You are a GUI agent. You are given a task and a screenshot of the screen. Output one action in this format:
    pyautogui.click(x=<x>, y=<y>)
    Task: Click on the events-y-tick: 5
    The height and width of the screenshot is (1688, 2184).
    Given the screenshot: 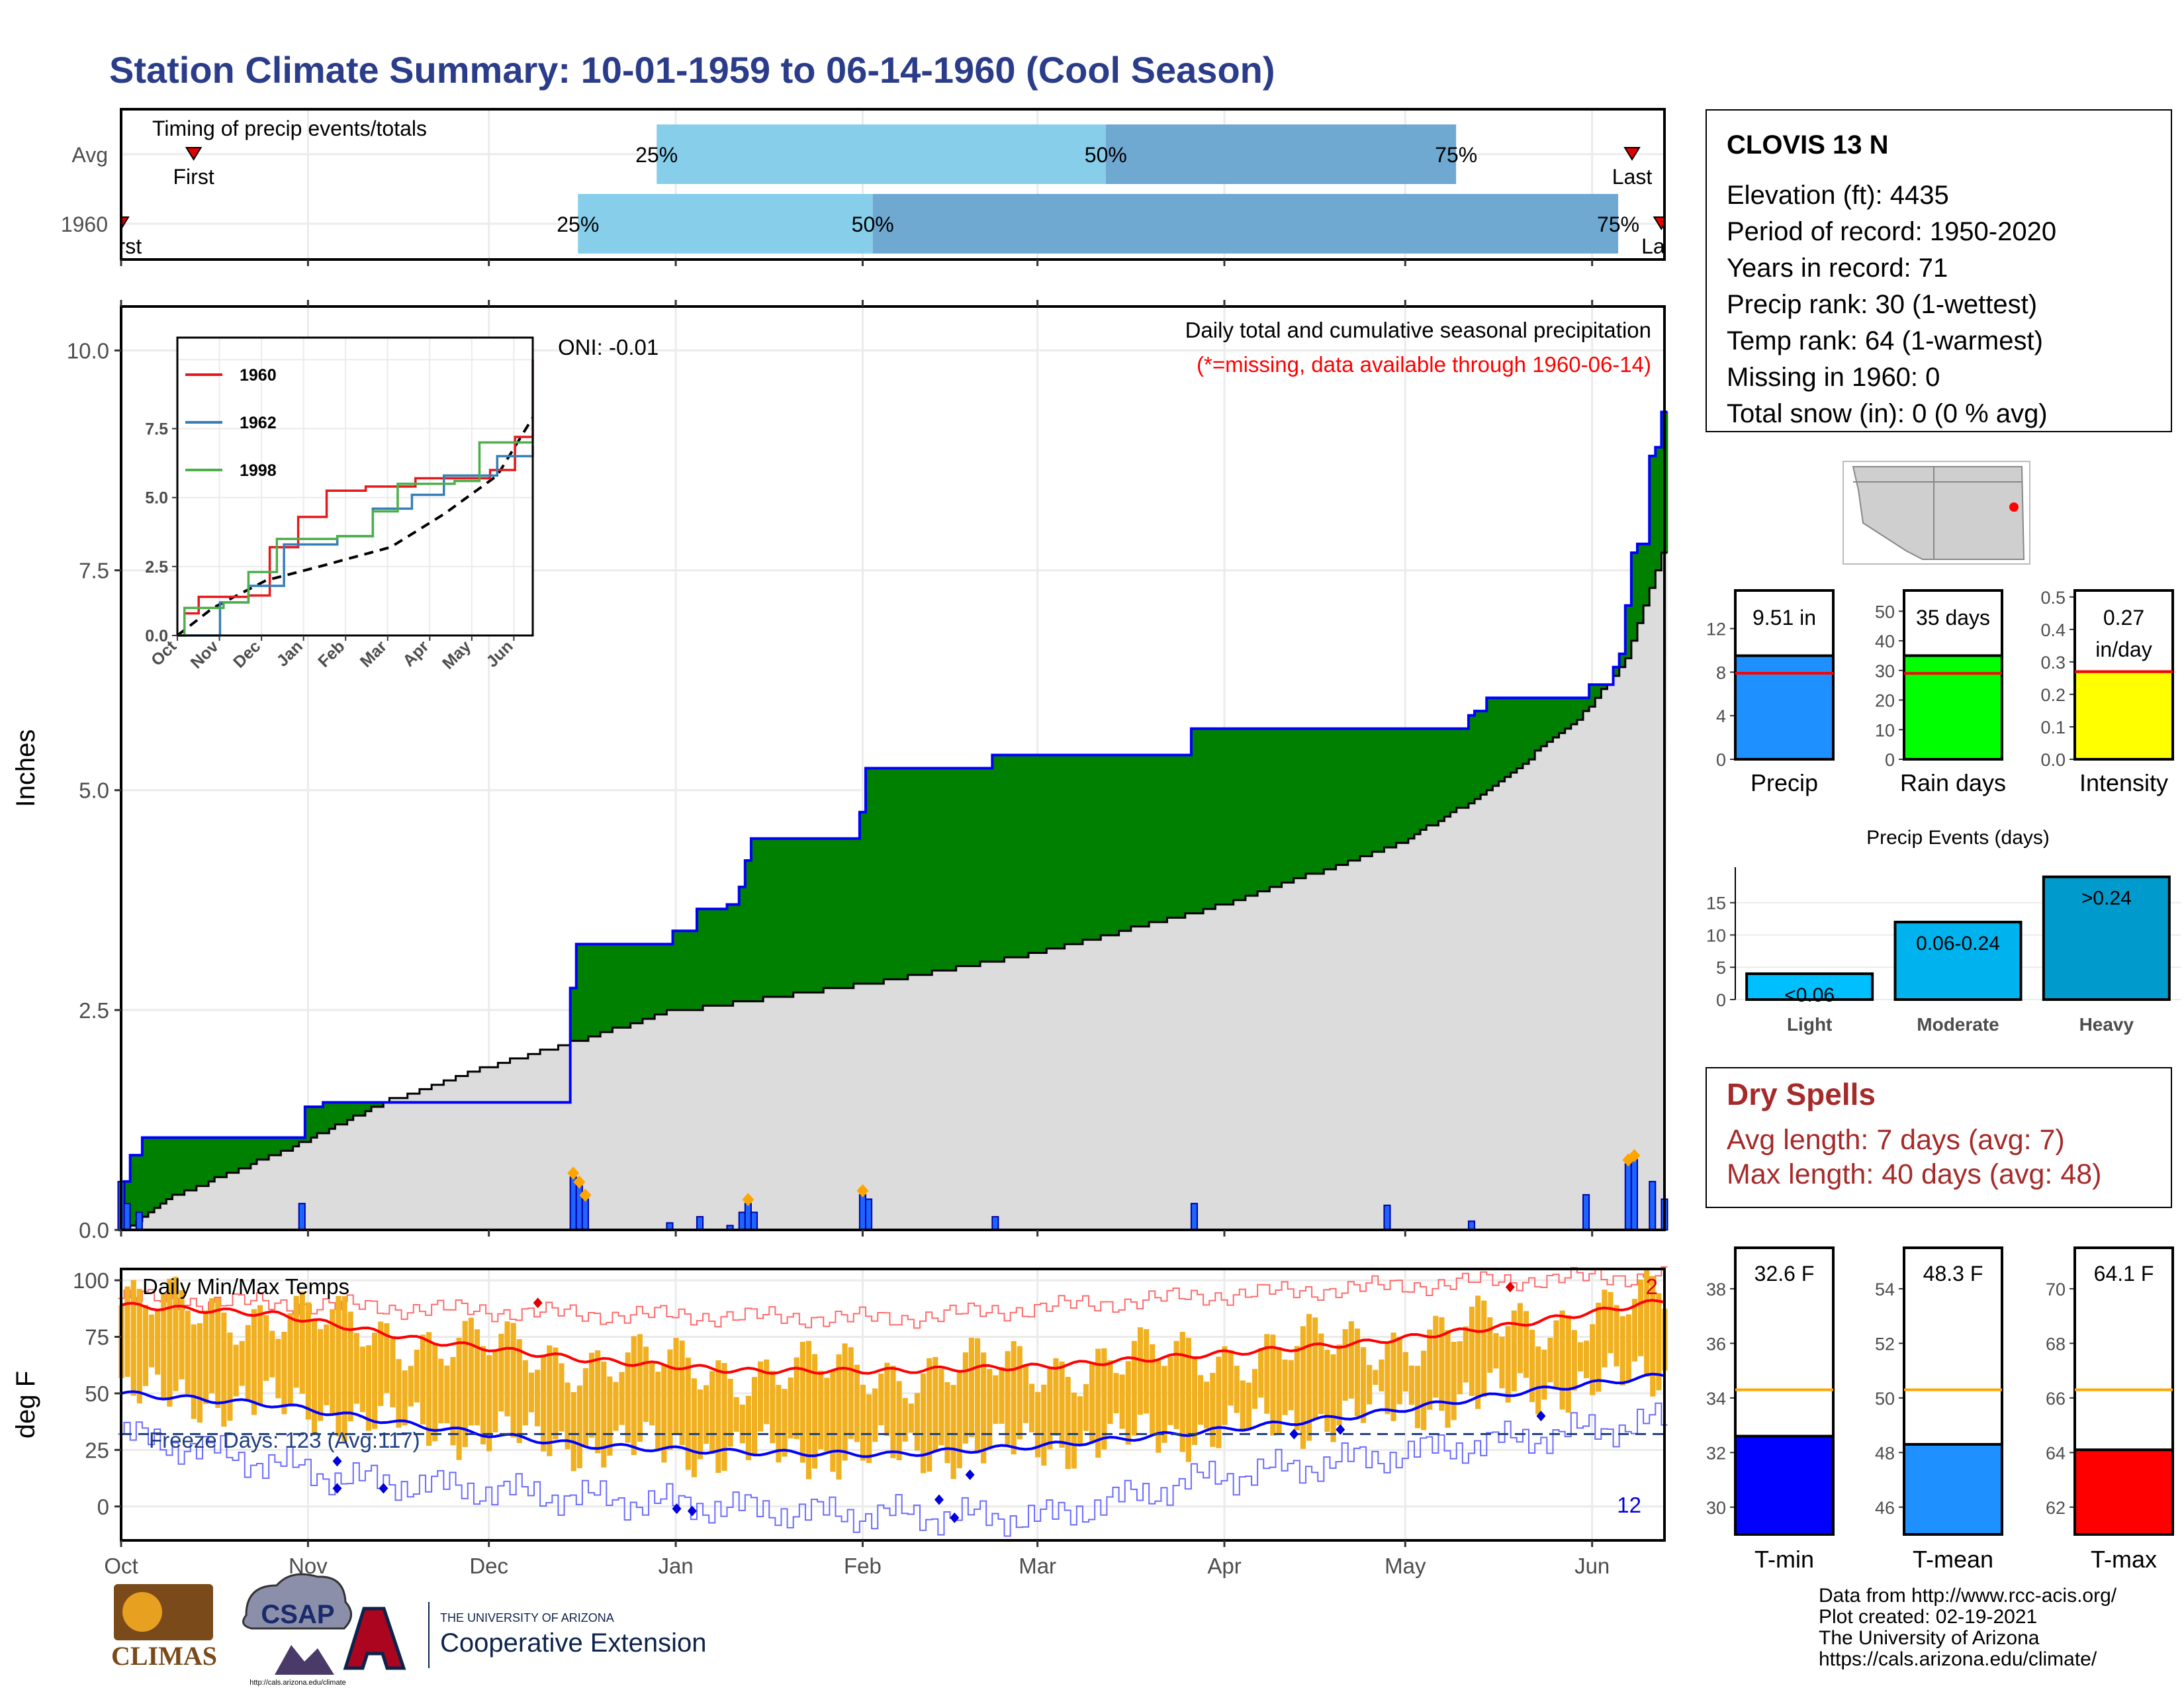 What is the action you would take?
    pyautogui.click(x=1721, y=968)
    